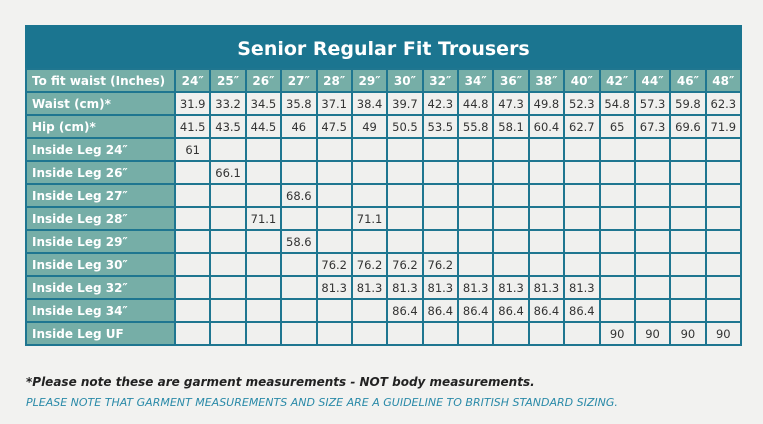  What do you see at coordinates (100, 310) in the screenshot?
I see `row-label: Inside Leg 34″` at bounding box center [100, 310].